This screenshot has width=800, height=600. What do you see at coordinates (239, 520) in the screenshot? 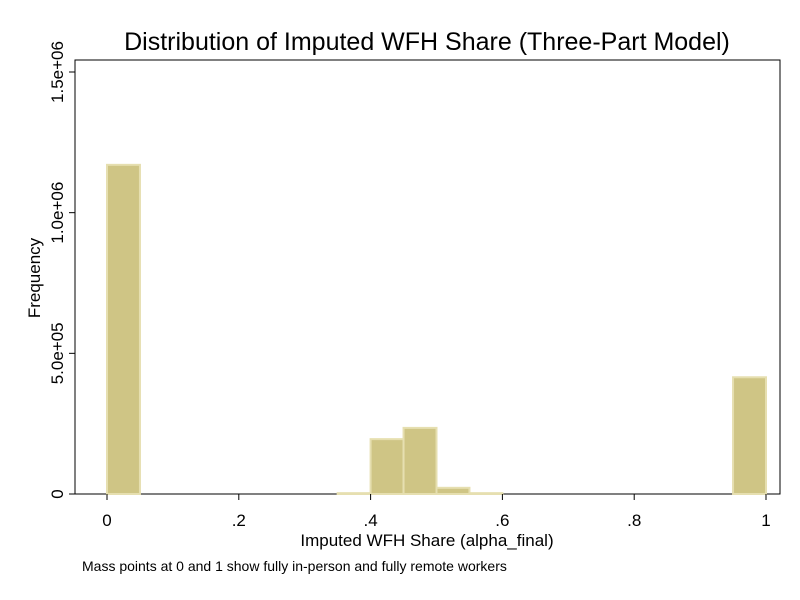
I see `x-tick-label: .2` at bounding box center [239, 520].